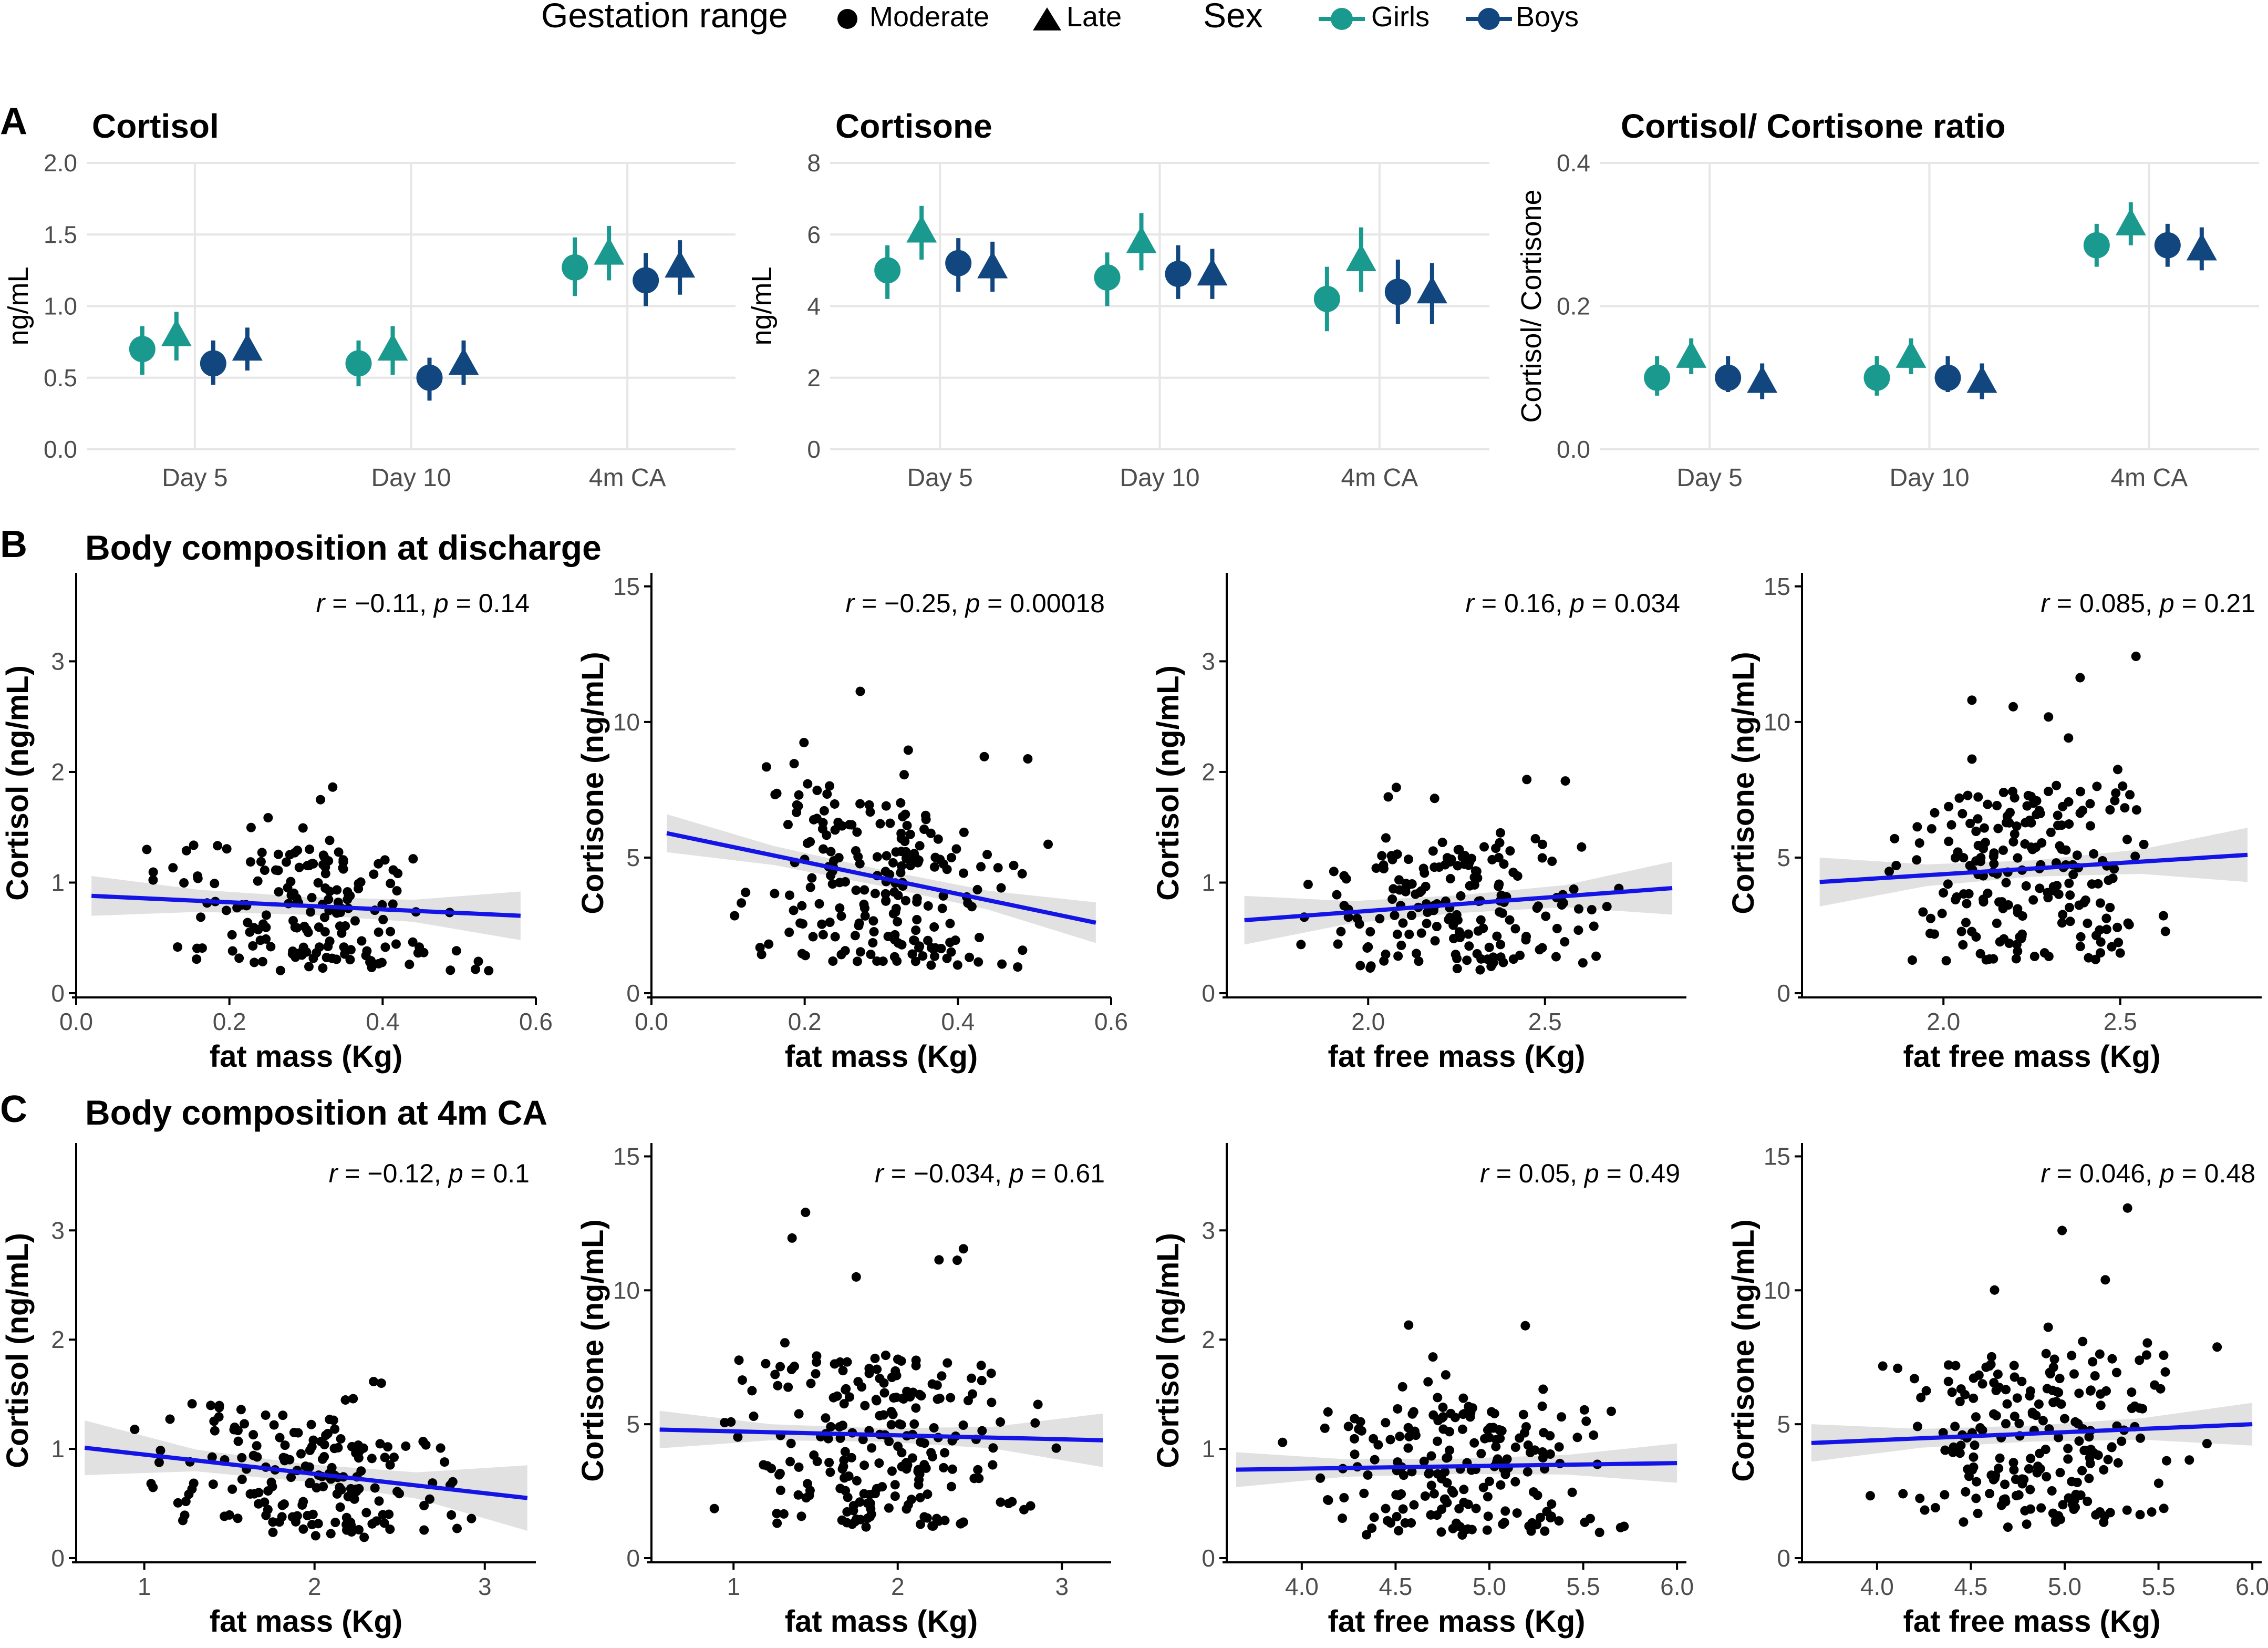 This screenshot has height=1648, width=2268. What do you see at coordinates (2032, 1621) in the screenshot?
I see `x-axis-label: fat free mass (Kg)` at bounding box center [2032, 1621].